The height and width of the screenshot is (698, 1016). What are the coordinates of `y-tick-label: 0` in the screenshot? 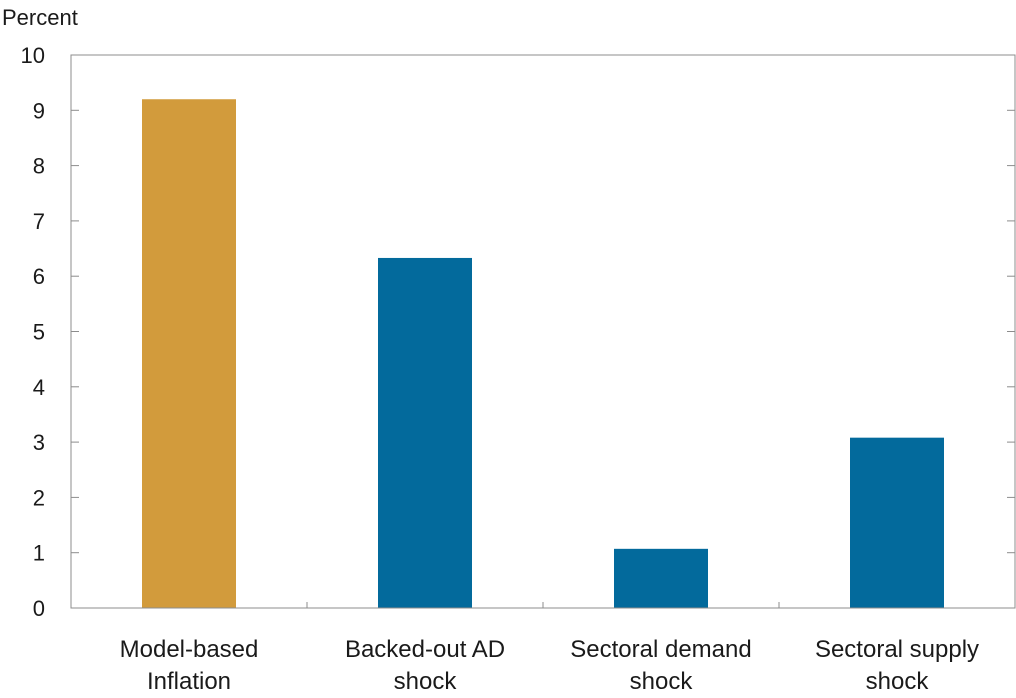 It's located at (39, 608).